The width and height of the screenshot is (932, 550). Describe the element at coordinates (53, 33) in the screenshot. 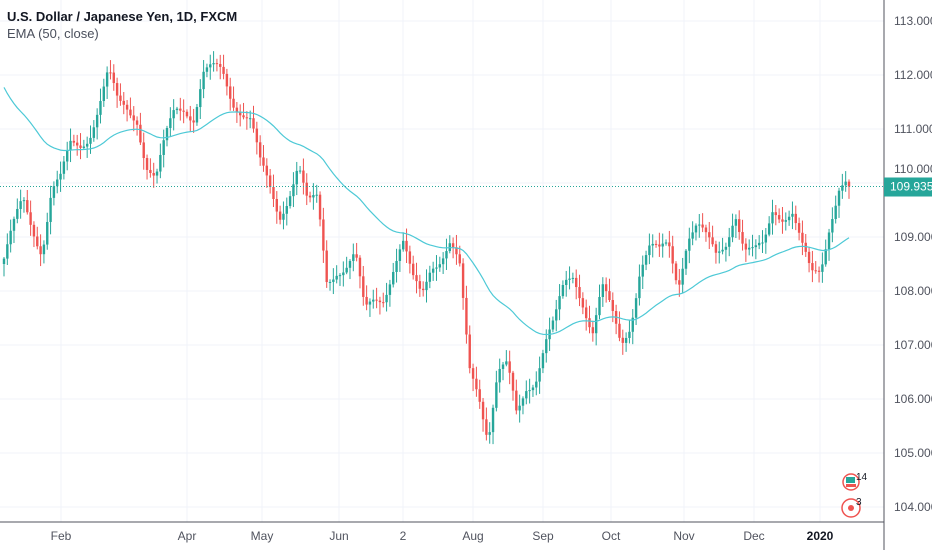

I see `ema-indicator-label: EMA (50, close)` at that location.